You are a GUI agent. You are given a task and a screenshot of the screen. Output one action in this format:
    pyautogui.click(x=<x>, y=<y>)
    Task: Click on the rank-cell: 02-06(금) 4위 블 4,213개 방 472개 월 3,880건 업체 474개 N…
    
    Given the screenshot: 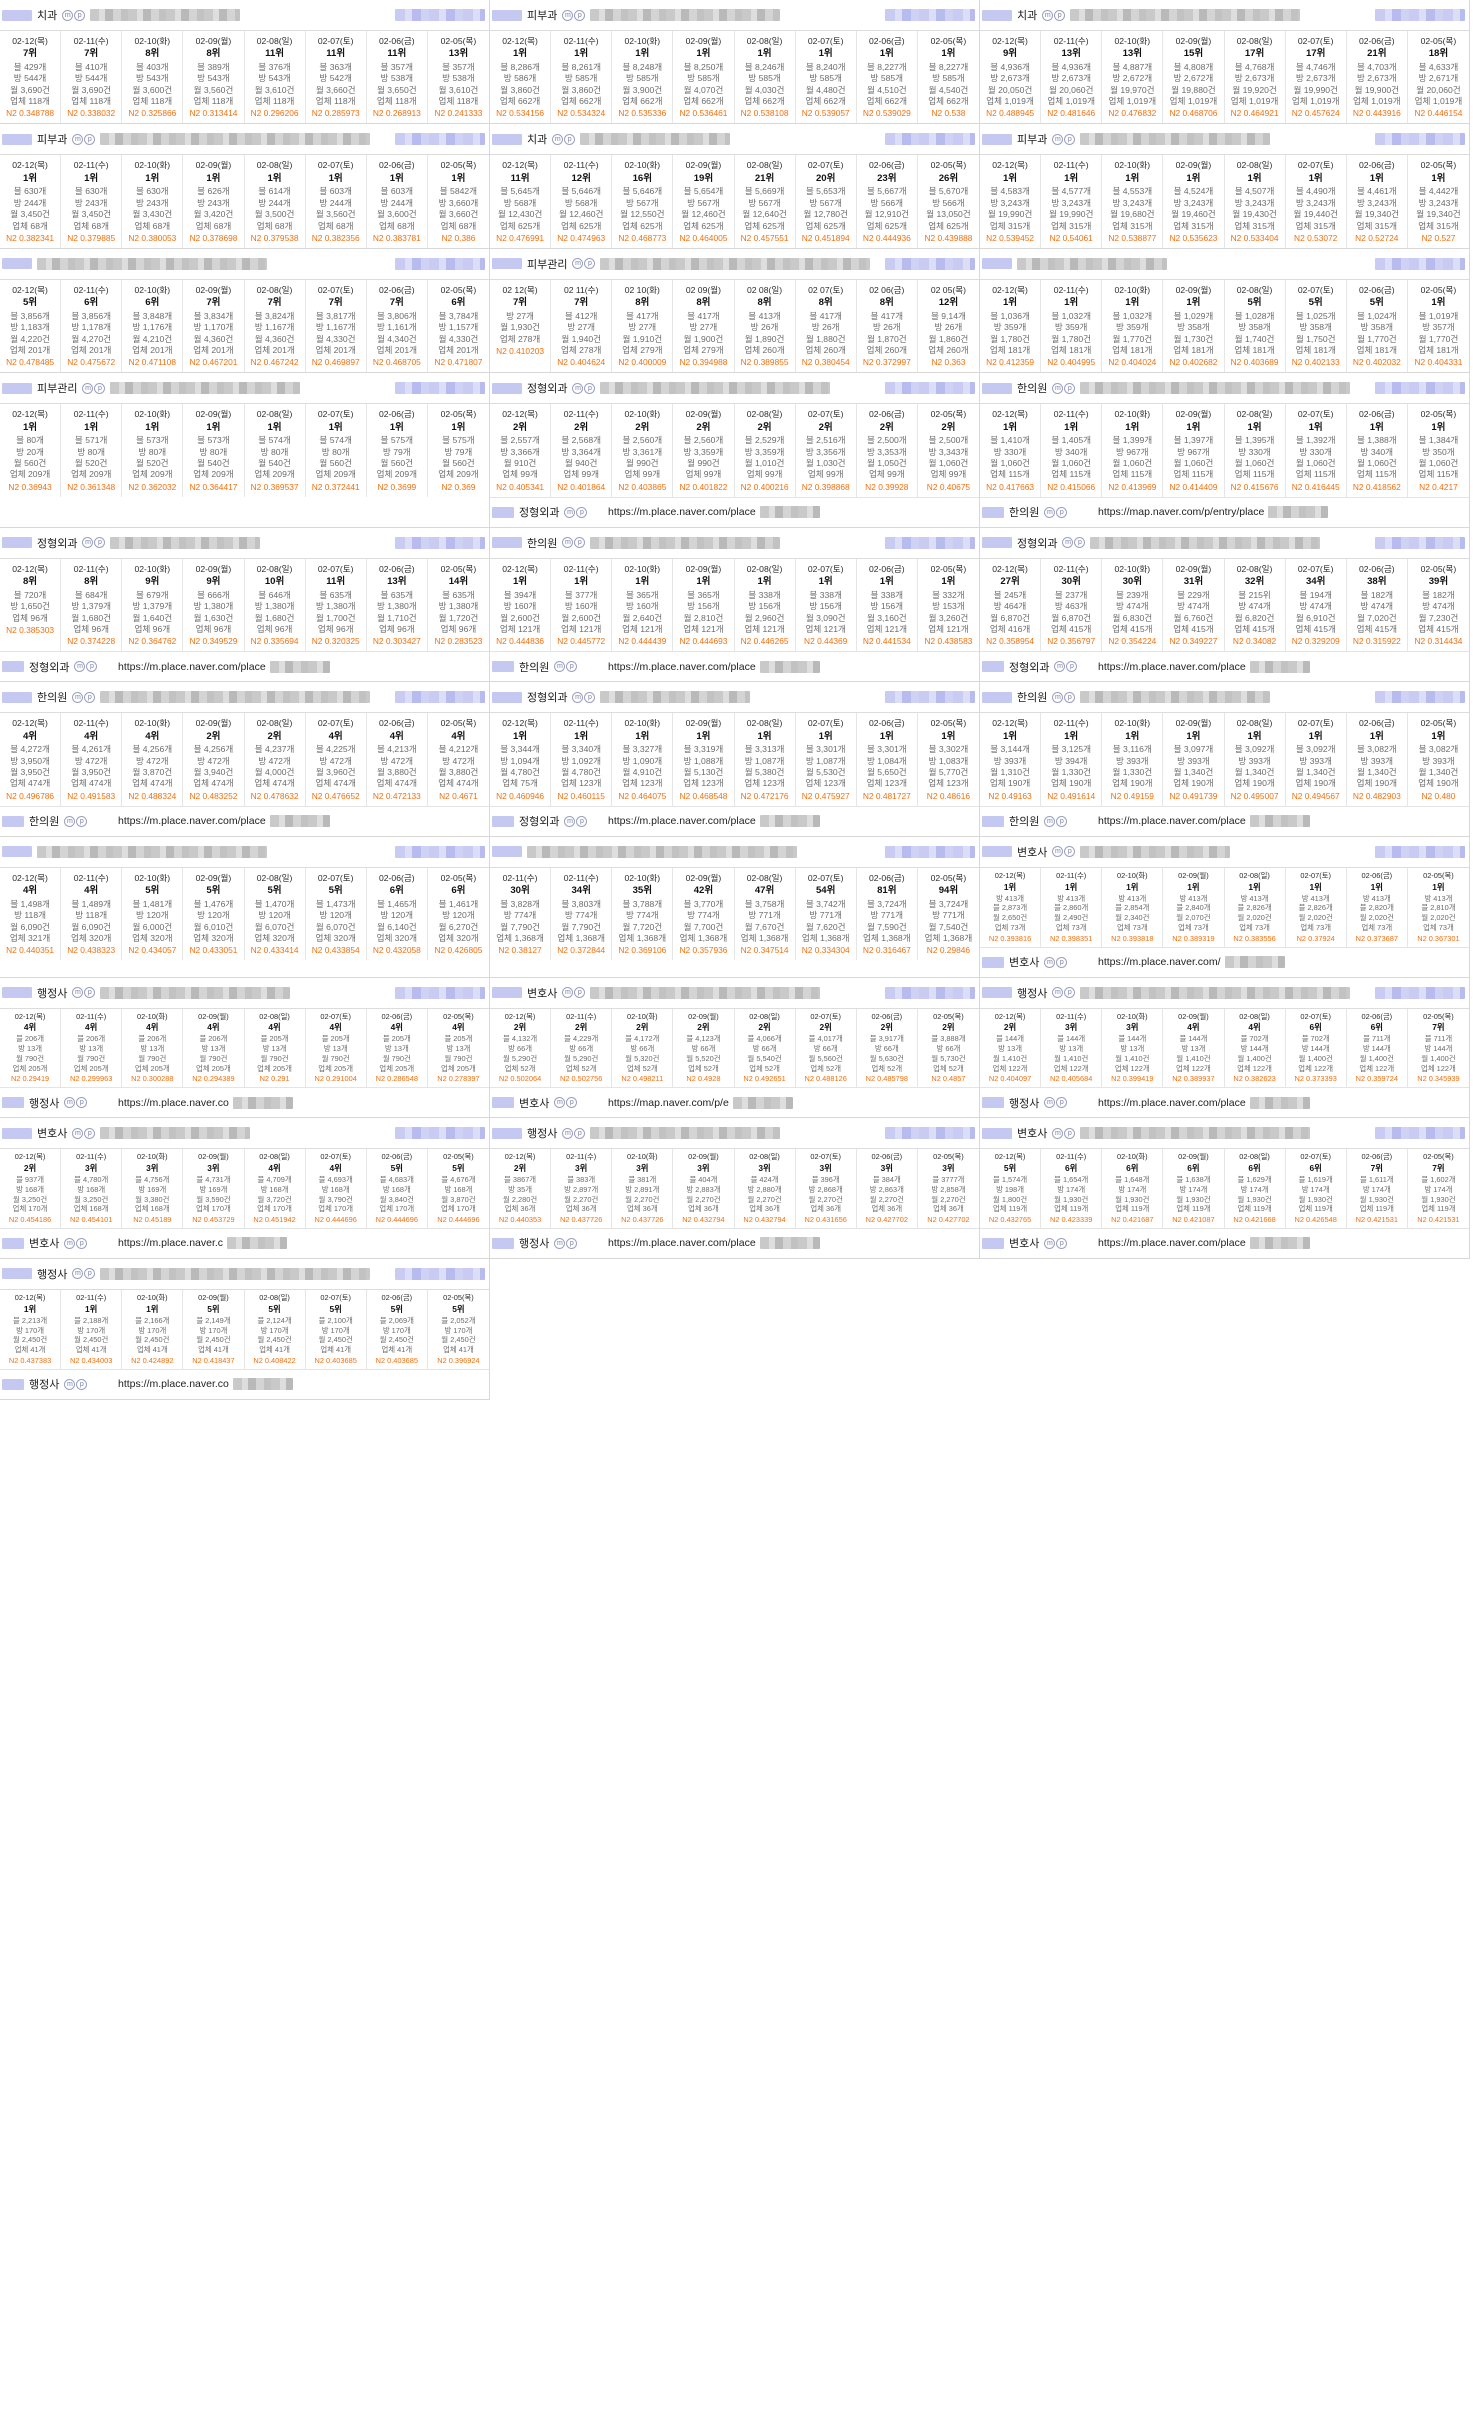 What is the action you would take?
    pyautogui.click(x=397, y=759)
    